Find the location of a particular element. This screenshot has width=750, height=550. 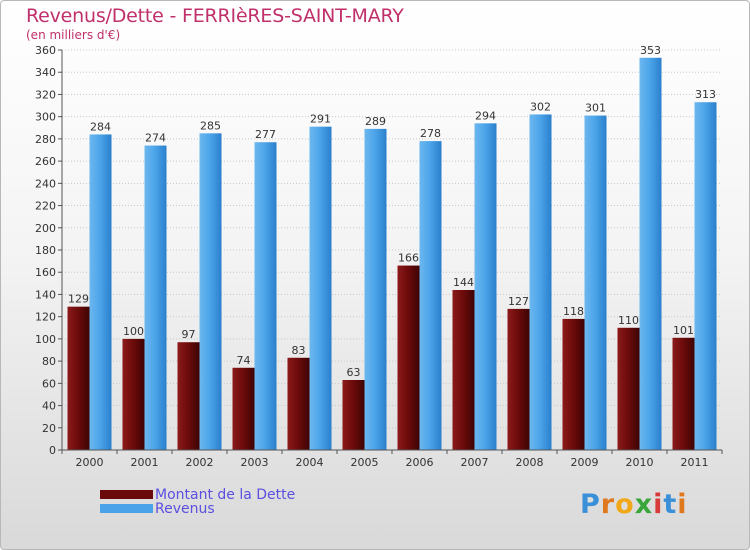

data-label: 101 is located at coordinates (683, 330).